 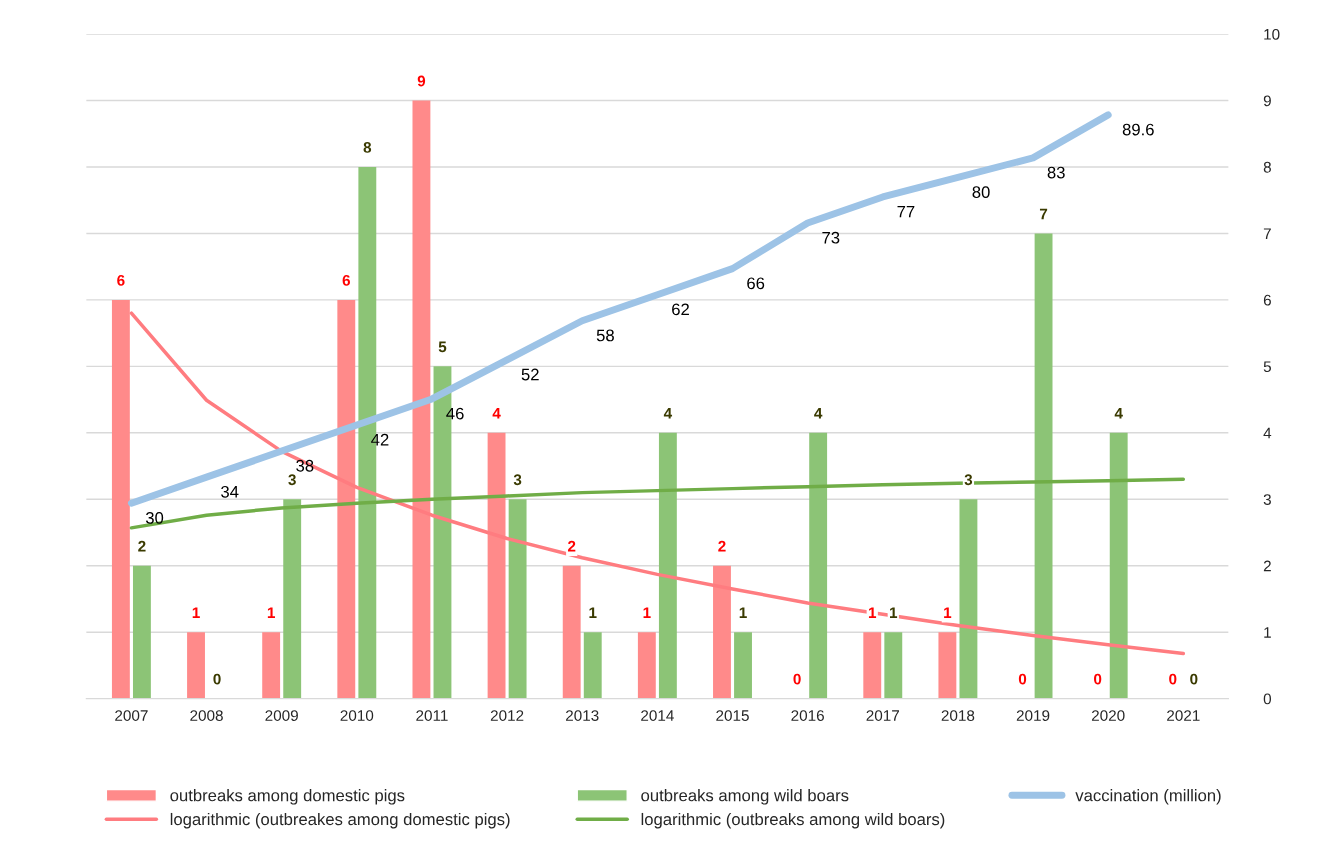 I want to click on y-tick-label: 0, so click(x=1267, y=699).